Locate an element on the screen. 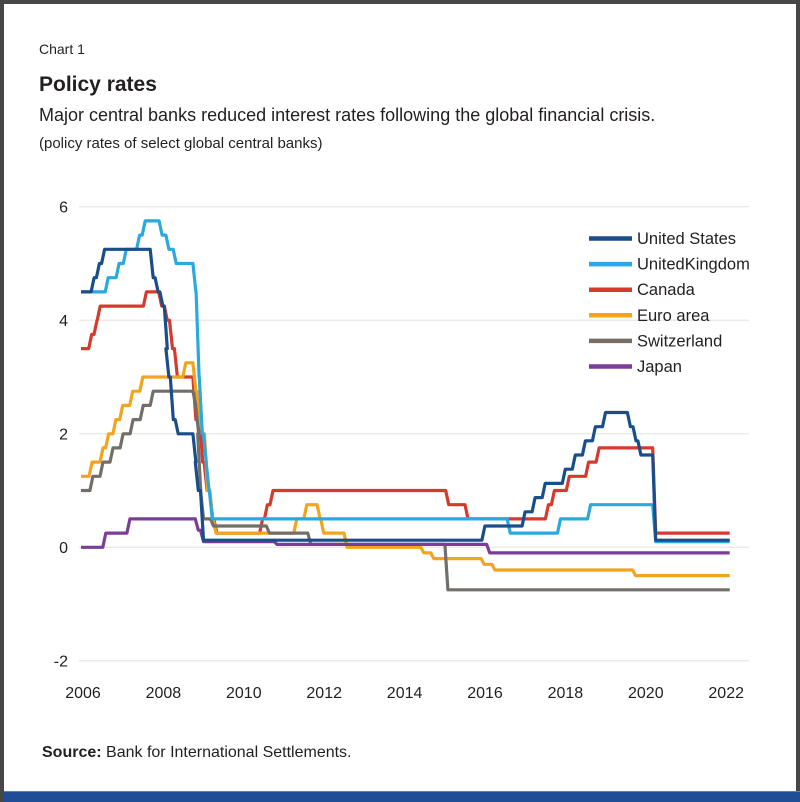 This screenshot has width=800, height=802. legend-label-6: Japan is located at coordinates (659, 367).